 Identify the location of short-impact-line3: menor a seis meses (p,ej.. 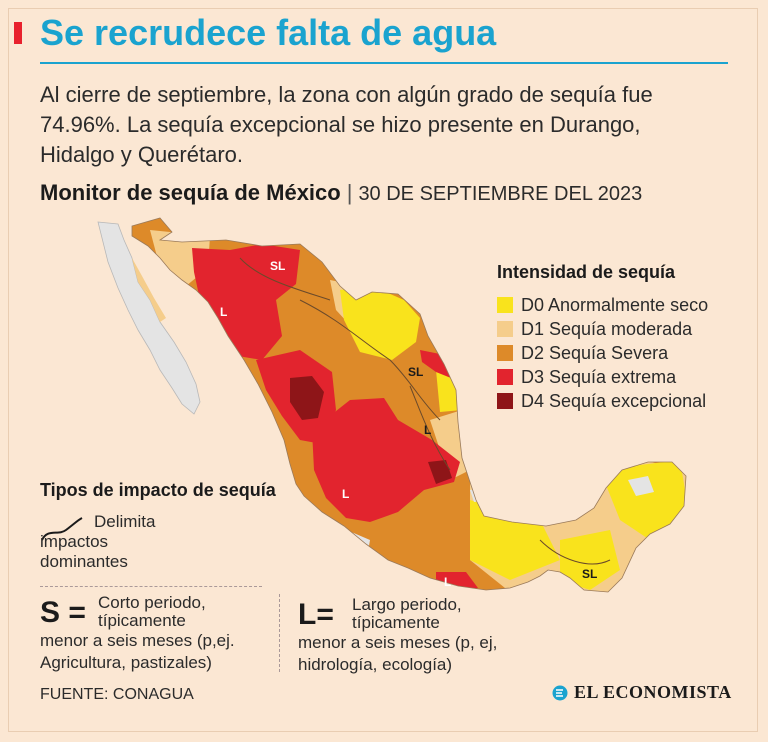
(137, 640).